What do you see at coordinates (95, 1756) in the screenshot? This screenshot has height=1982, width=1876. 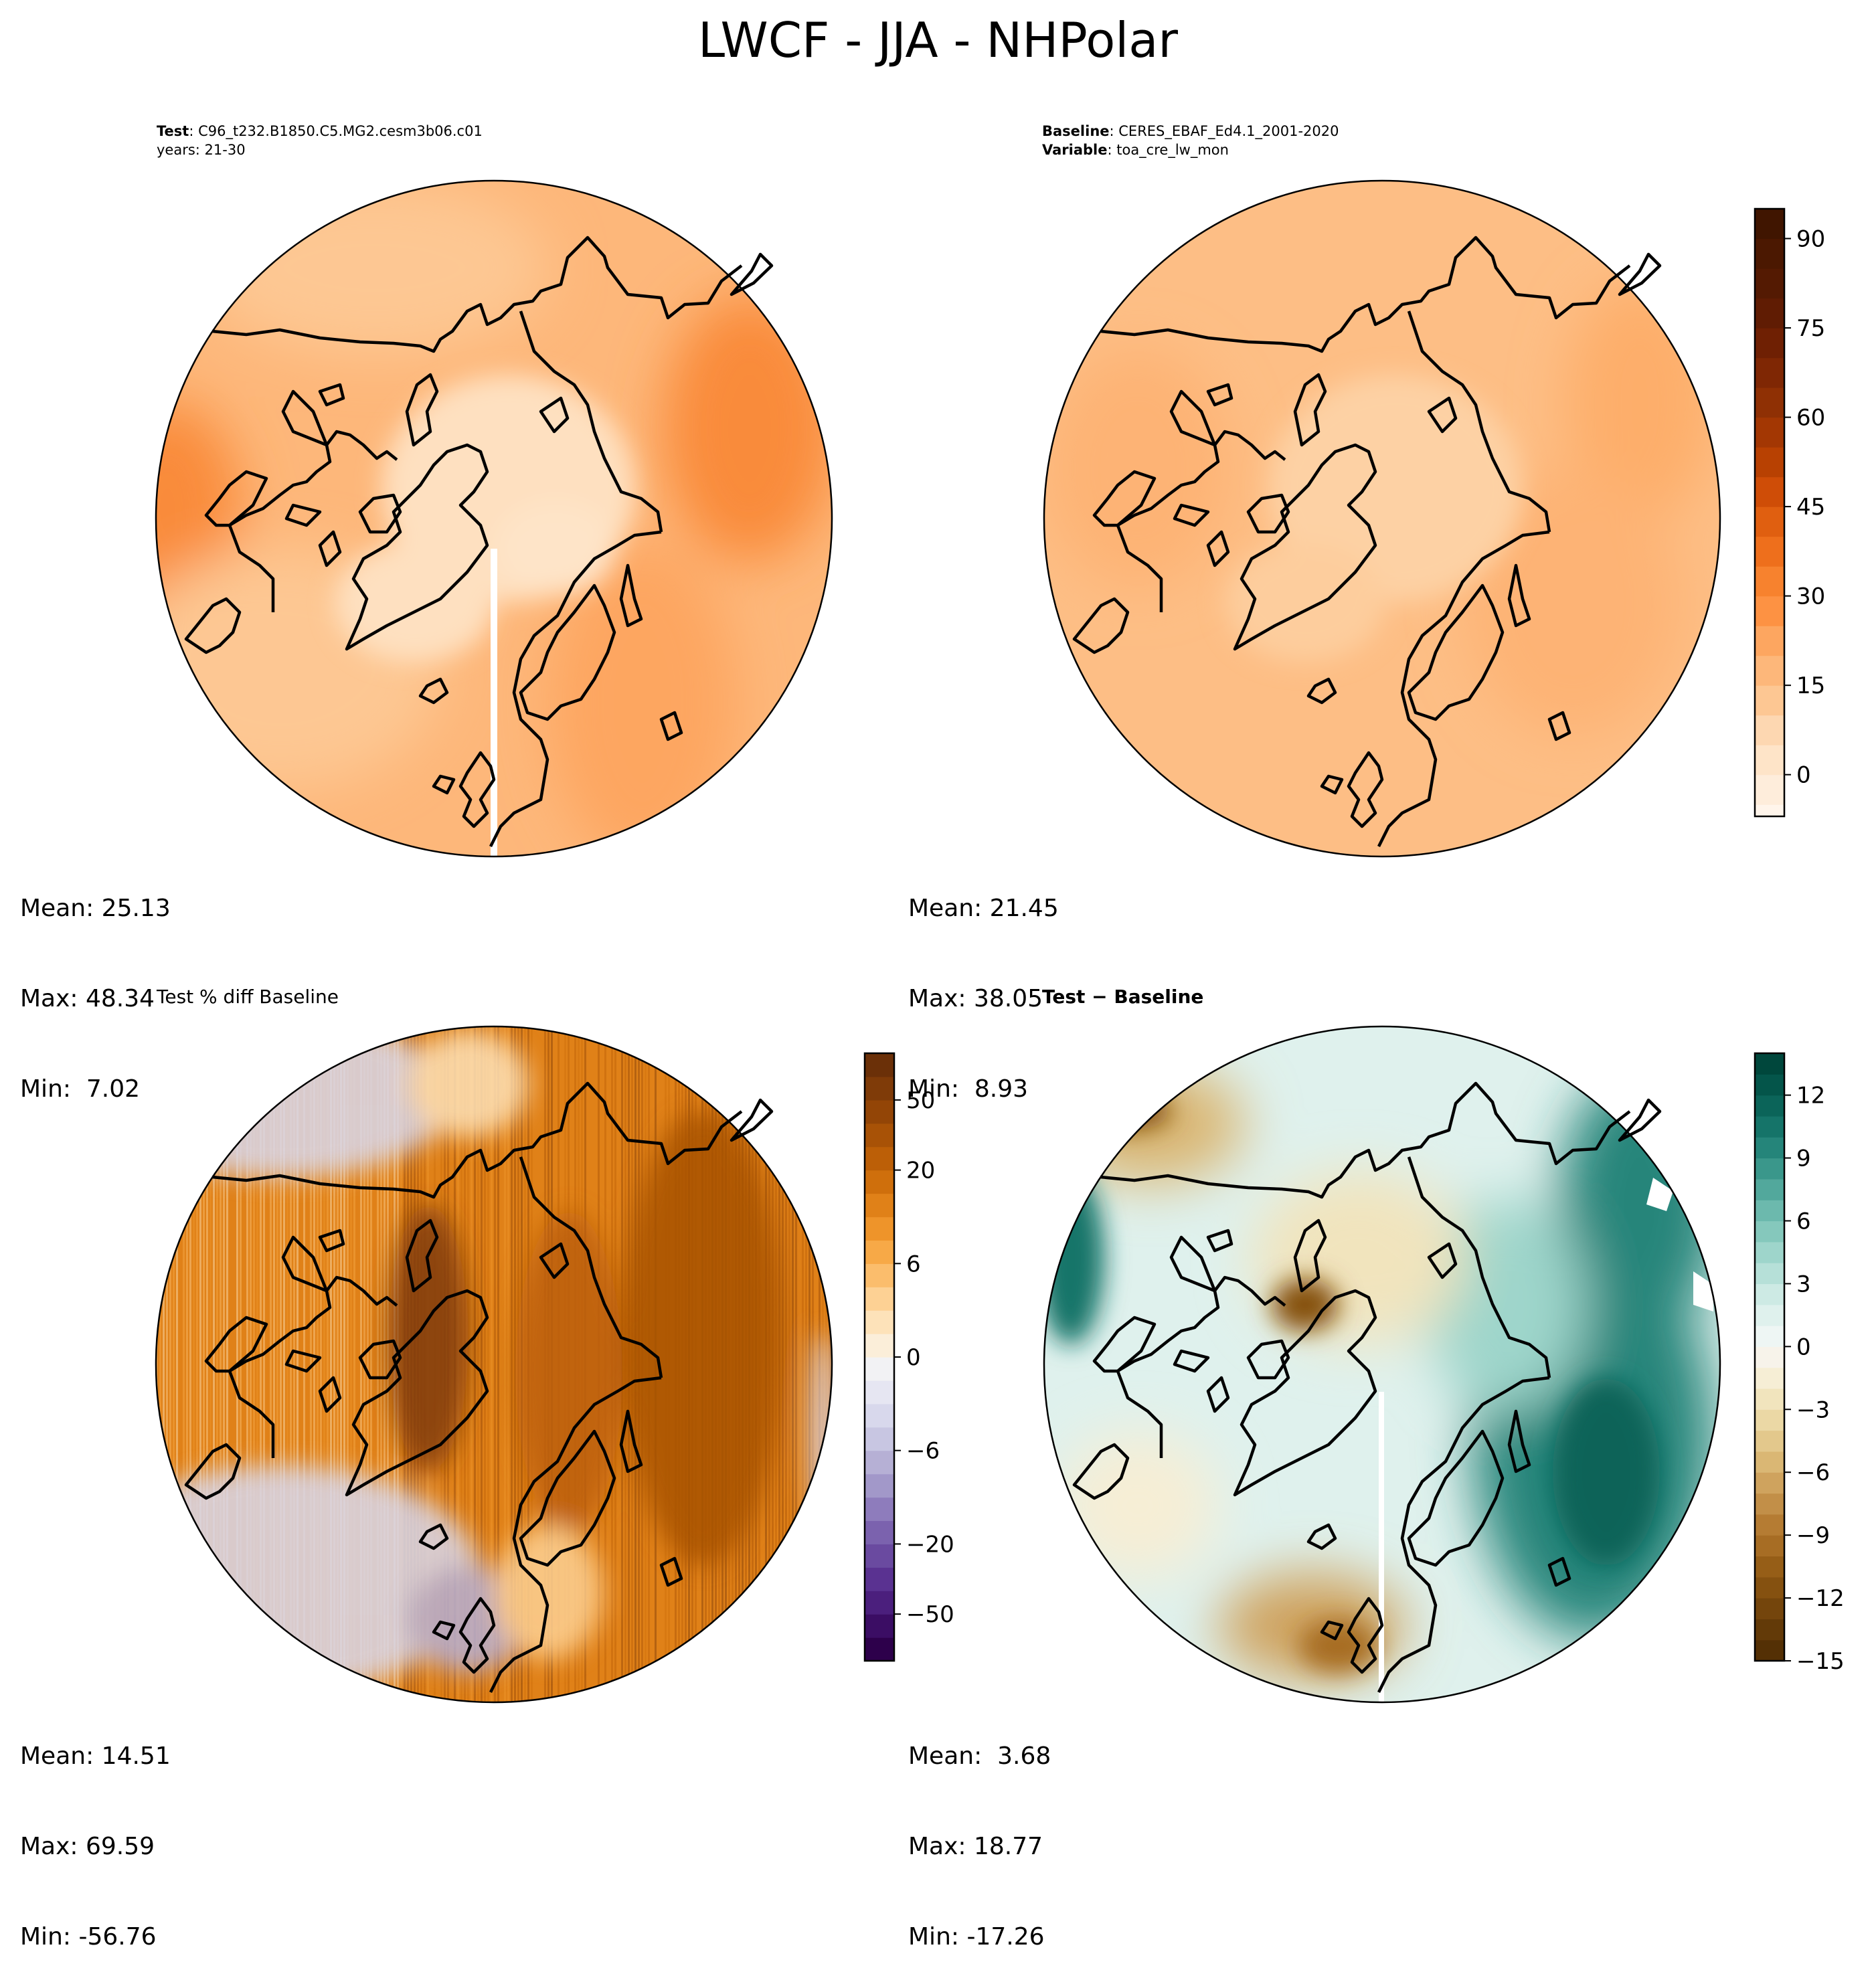 I see `stat-mean: Mean: 14.51` at bounding box center [95, 1756].